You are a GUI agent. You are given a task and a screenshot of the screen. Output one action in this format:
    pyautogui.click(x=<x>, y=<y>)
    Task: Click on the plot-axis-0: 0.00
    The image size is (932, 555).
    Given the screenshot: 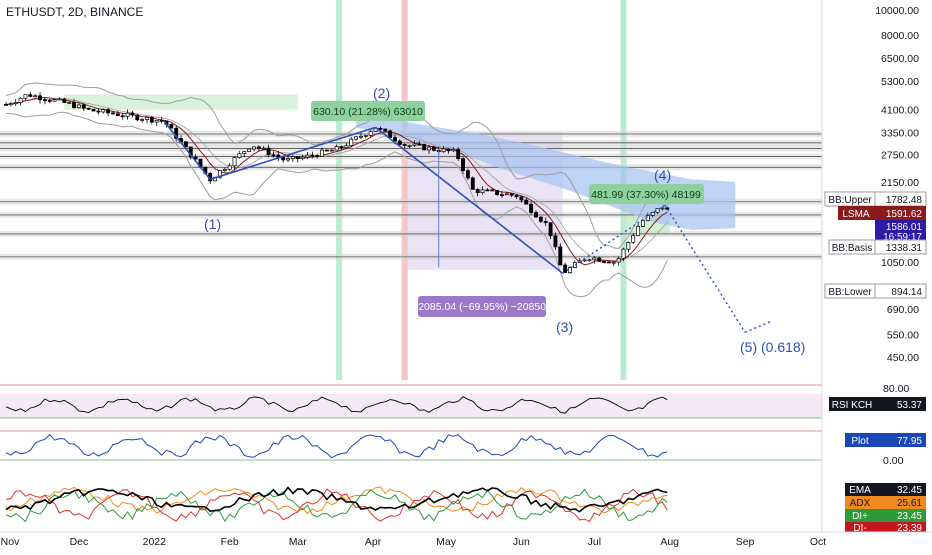 What is the action you would take?
    pyautogui.click(x=893, y=461)
    